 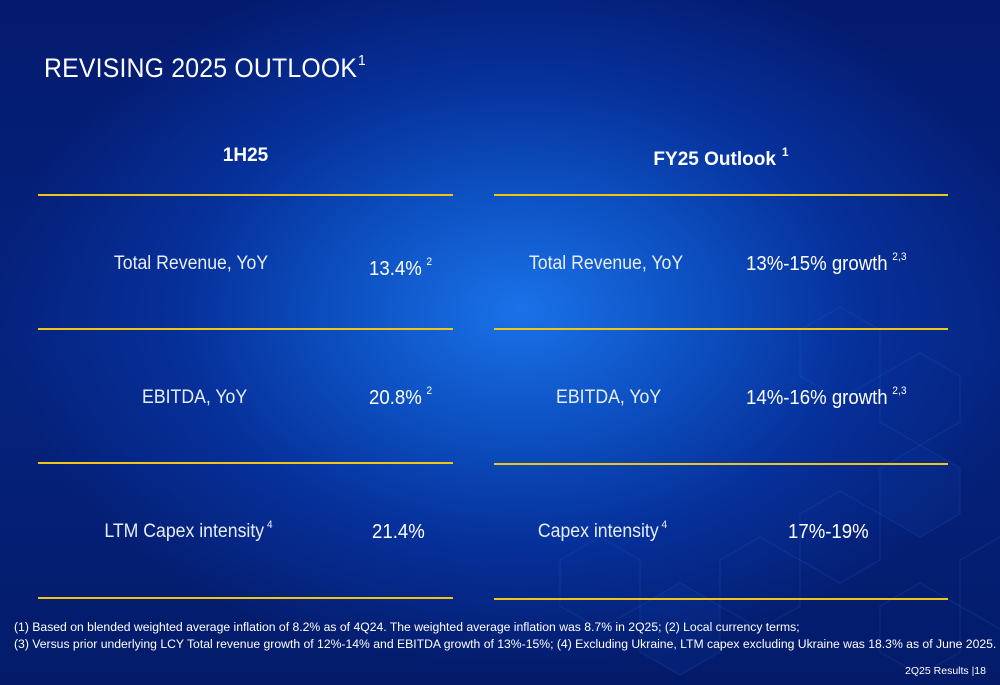 I want to click on left-row-1-value-text: 13.4%, so click(x=395, y=269).